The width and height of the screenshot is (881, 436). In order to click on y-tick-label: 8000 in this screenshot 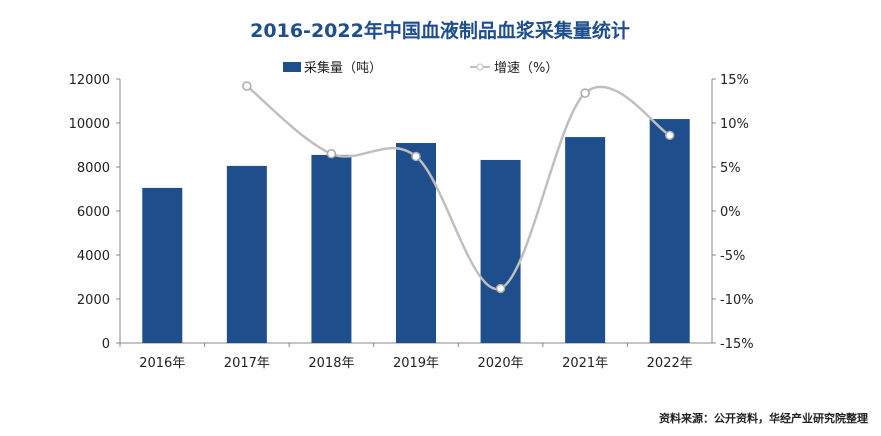, I will do `click(93, 168)`.